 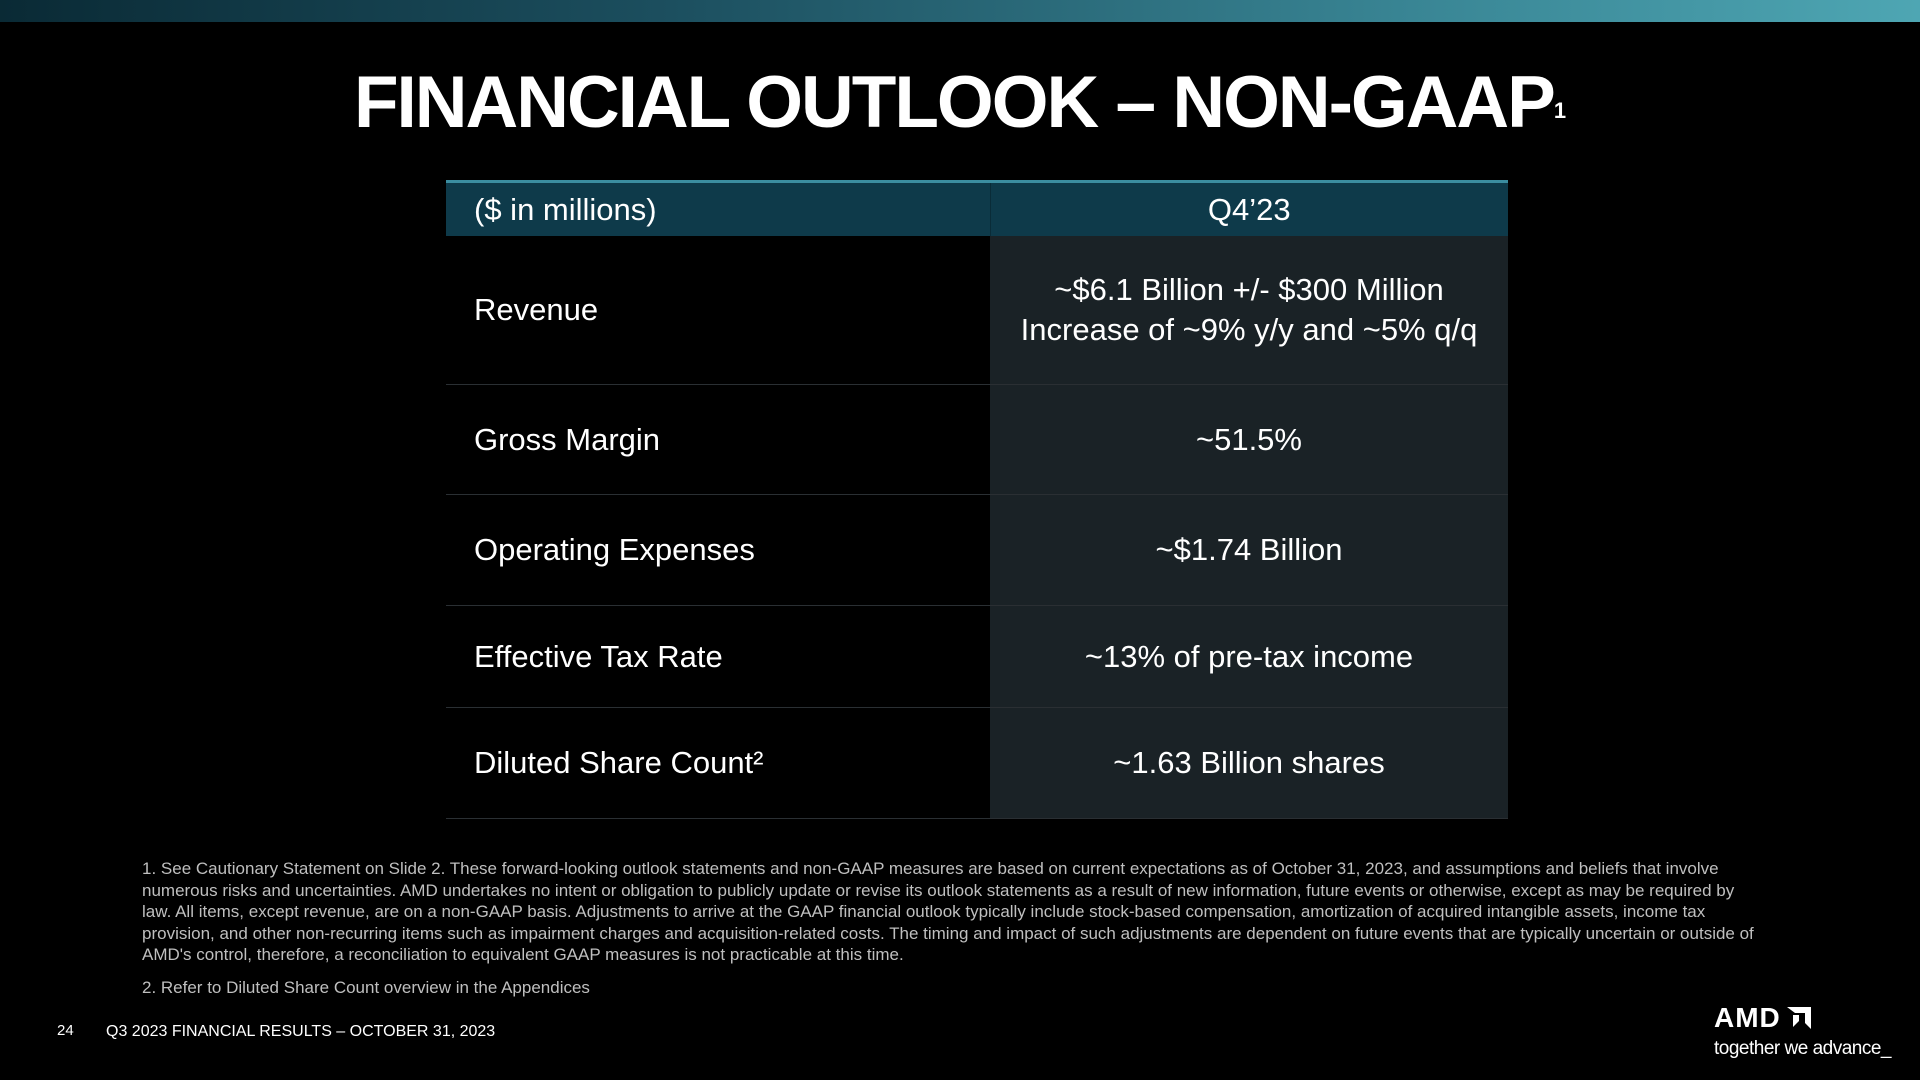 I want to click on title-footnote-marker: 1, so click(x=1560, y=110).